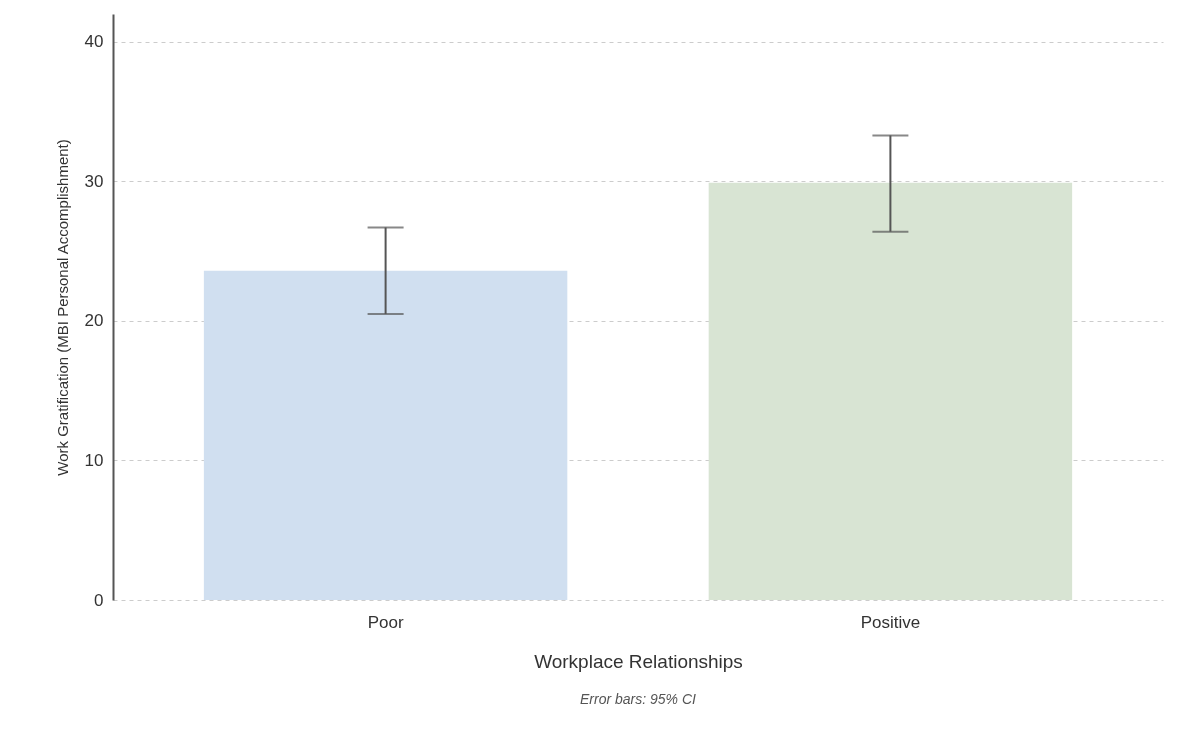  I want to click on x-axis-title: Workplace Relationships, so click(638, 661).